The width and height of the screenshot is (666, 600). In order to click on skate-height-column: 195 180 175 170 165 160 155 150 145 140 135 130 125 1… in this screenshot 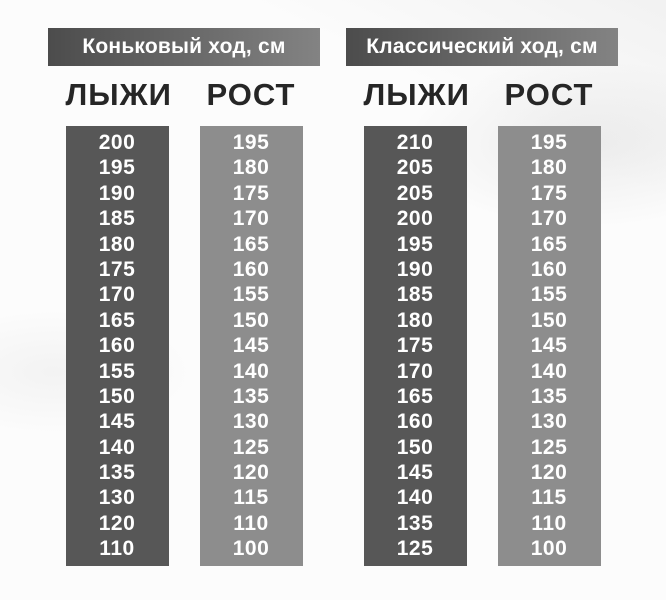, I will do `click(251, 346)`.